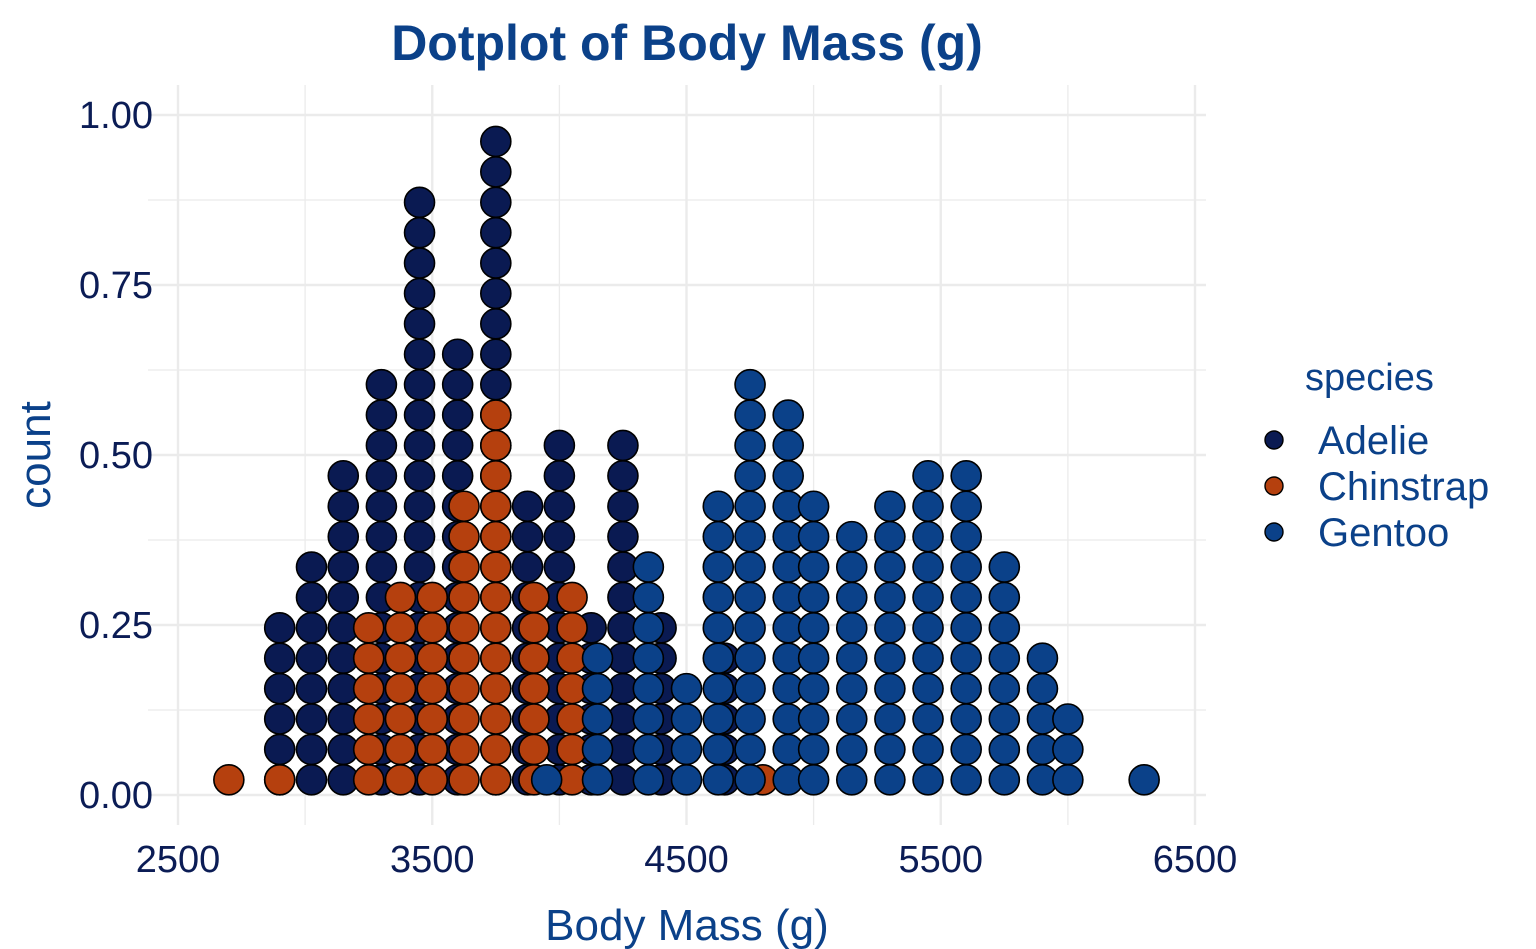 The width and height of the screenshot is (1536, 949). I want to click on x-axis-title: Body Mass (g), so click(687, 925).